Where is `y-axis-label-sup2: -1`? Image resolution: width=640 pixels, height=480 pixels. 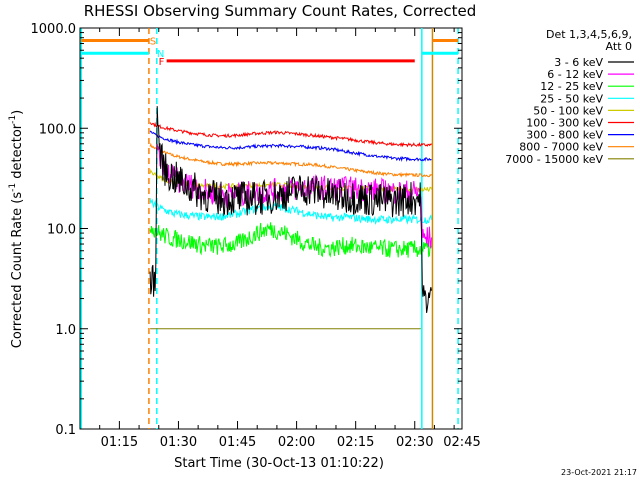 y-axis-label-sup2: -1 is located at coordinates (13, 119).